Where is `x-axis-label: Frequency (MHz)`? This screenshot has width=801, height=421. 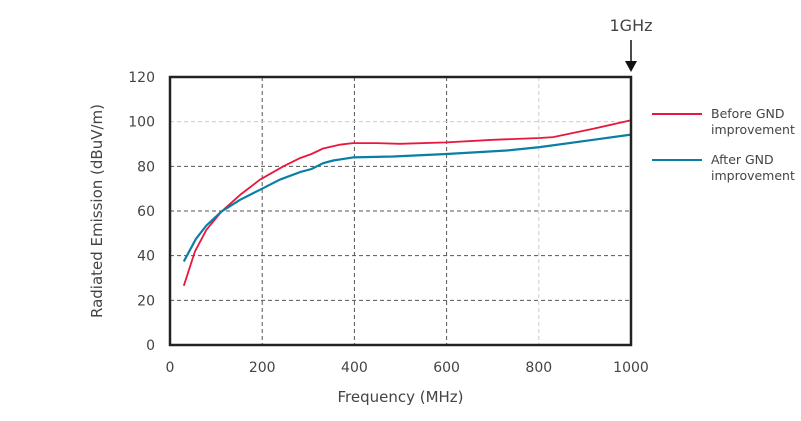 x-axis-label: Frequency (MHz) is located at coordinates (400, 397).